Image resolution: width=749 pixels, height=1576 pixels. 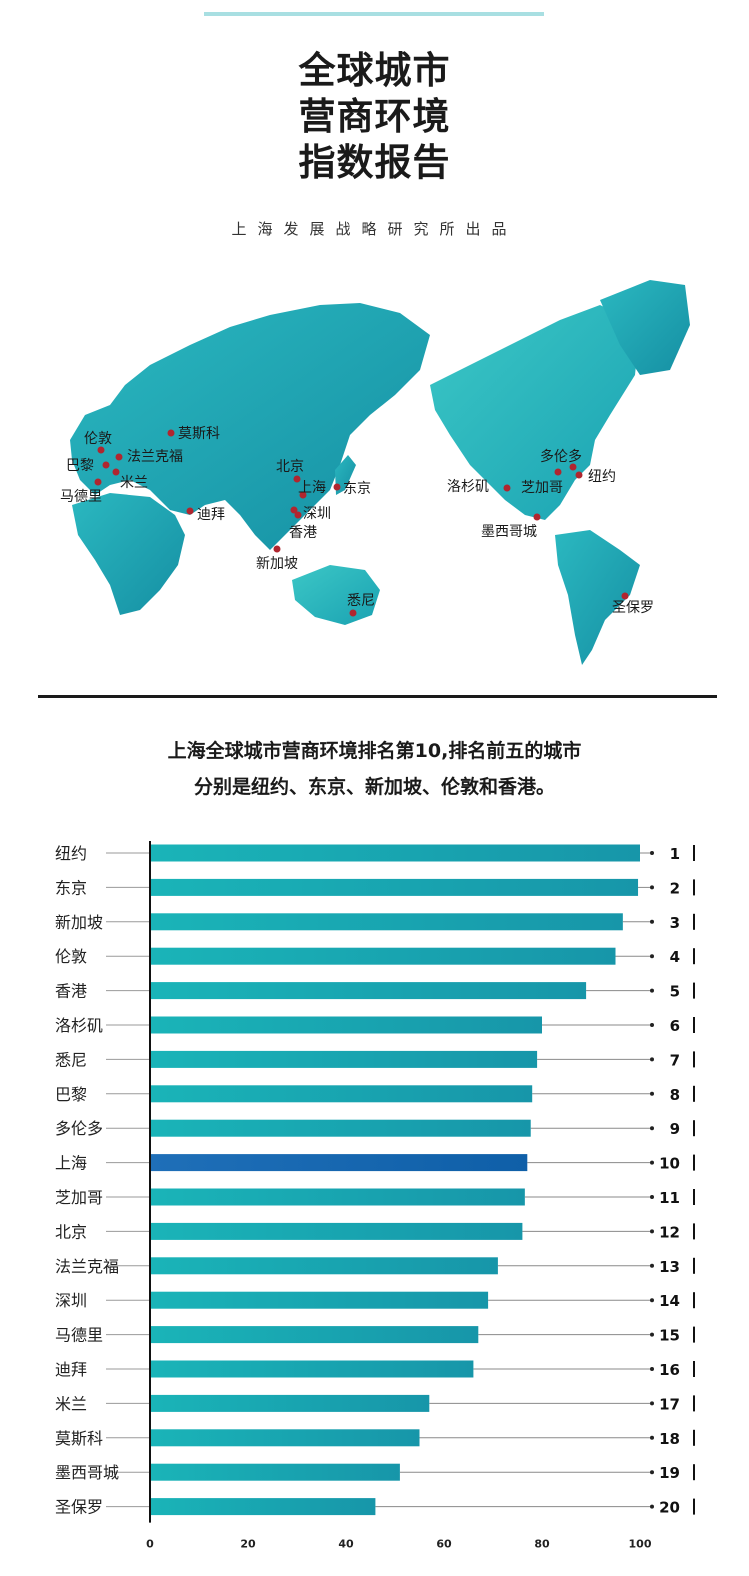 I want to click on rank-label: 14, so click(x=669, y=1301).